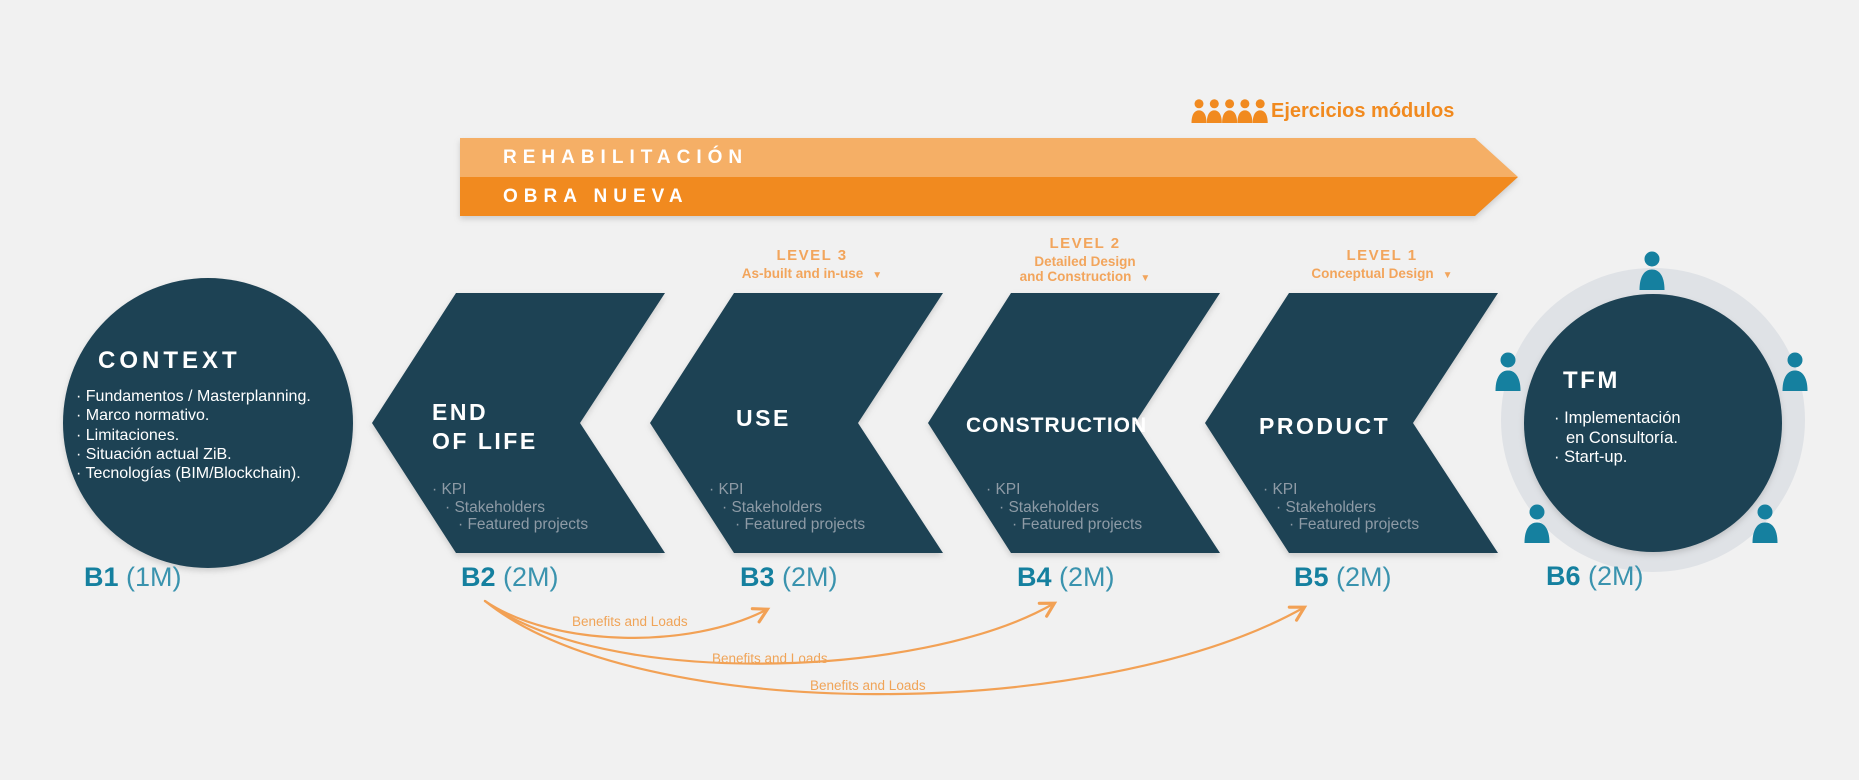 Image resolution: width=1859 pixels, height=780 pixels. Describe the element at coordinates (1085, 243) in the screenshot. I see `level-2-name: LEVEL 2` at that location.